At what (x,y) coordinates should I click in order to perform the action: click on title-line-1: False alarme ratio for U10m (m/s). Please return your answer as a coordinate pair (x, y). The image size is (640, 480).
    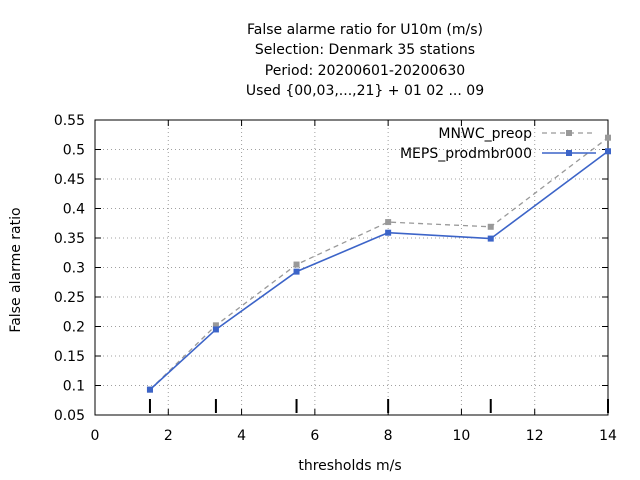
    Looking at the image, I should click on (365, 30).